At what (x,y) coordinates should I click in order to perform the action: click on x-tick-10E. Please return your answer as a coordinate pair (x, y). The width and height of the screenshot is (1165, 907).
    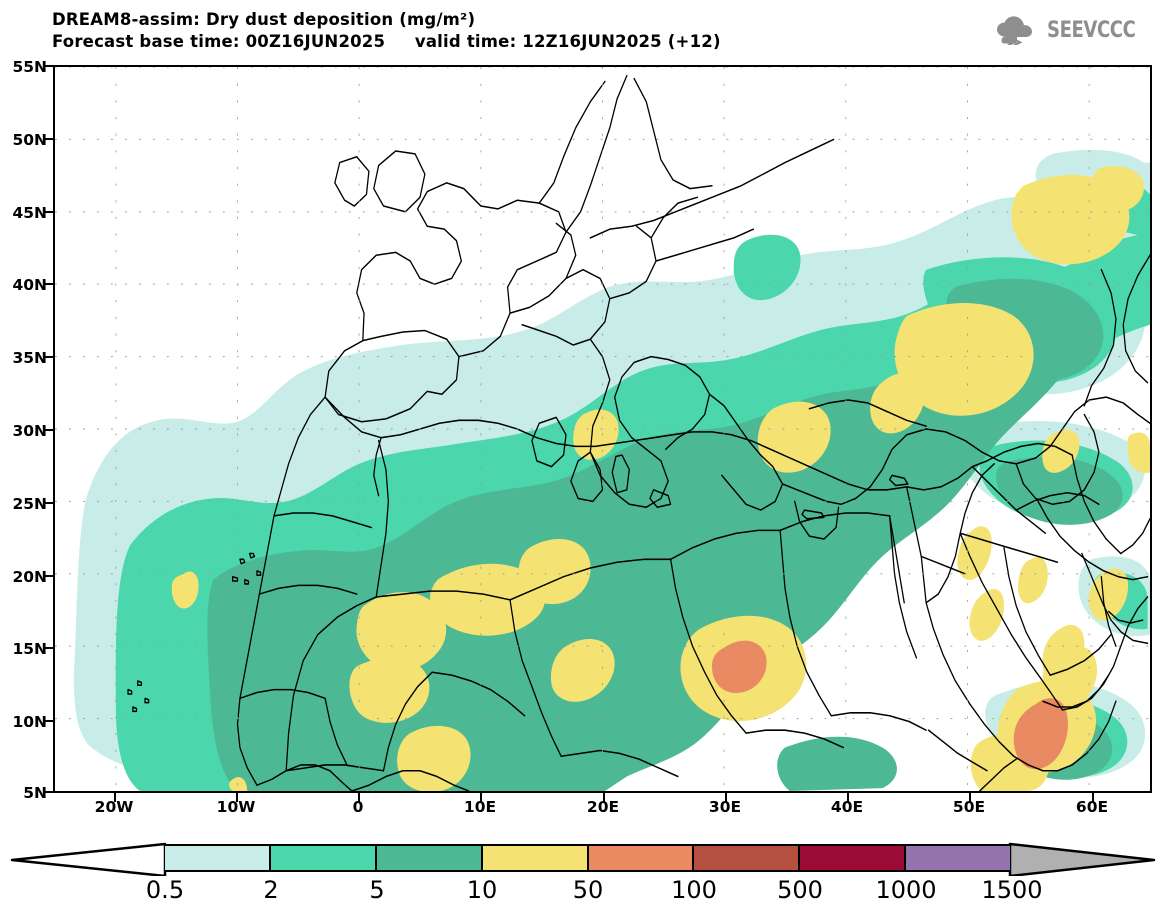
    Looking at the image, I should click on (481, 797).